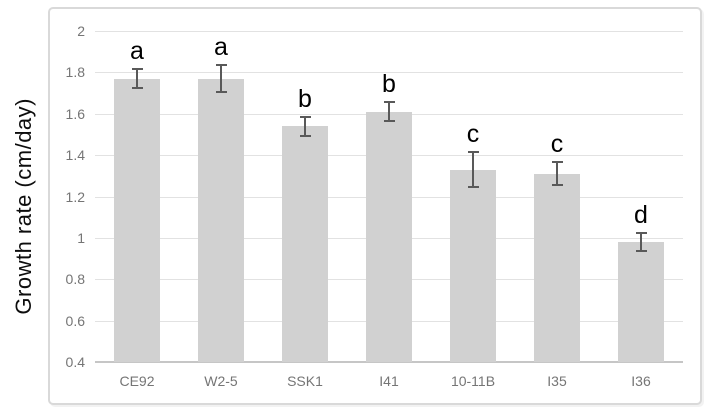 The height and width of the screenshot is (416, 714). Describe the element at coordinates (641, 214) in the screenshot. I see `significance-letter: d` at that location.